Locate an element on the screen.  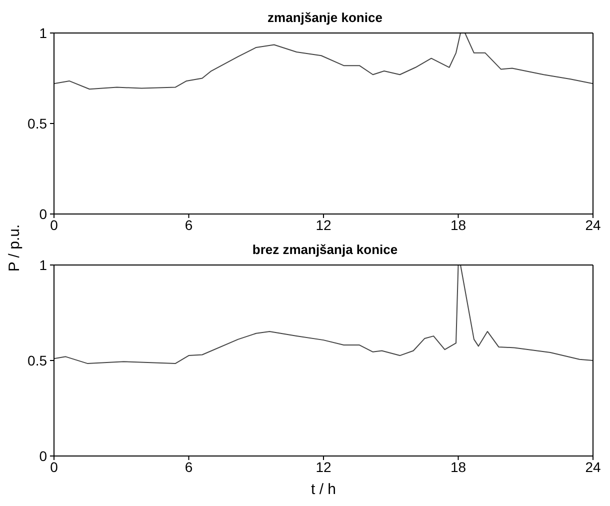
chart-title: brez zmanjšanja konice is located at coordinates (325, 249).